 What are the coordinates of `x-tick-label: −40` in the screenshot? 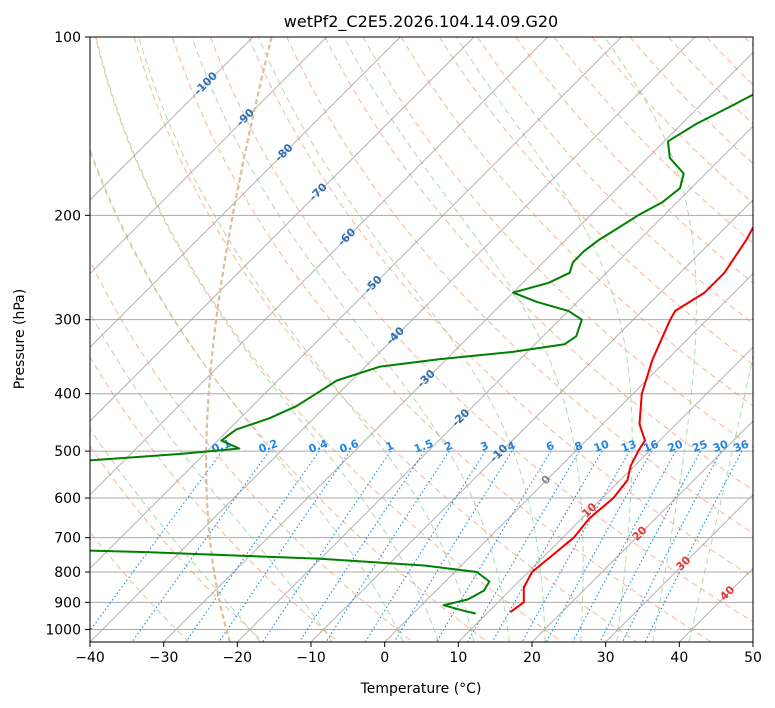 It's located at (90, 658).